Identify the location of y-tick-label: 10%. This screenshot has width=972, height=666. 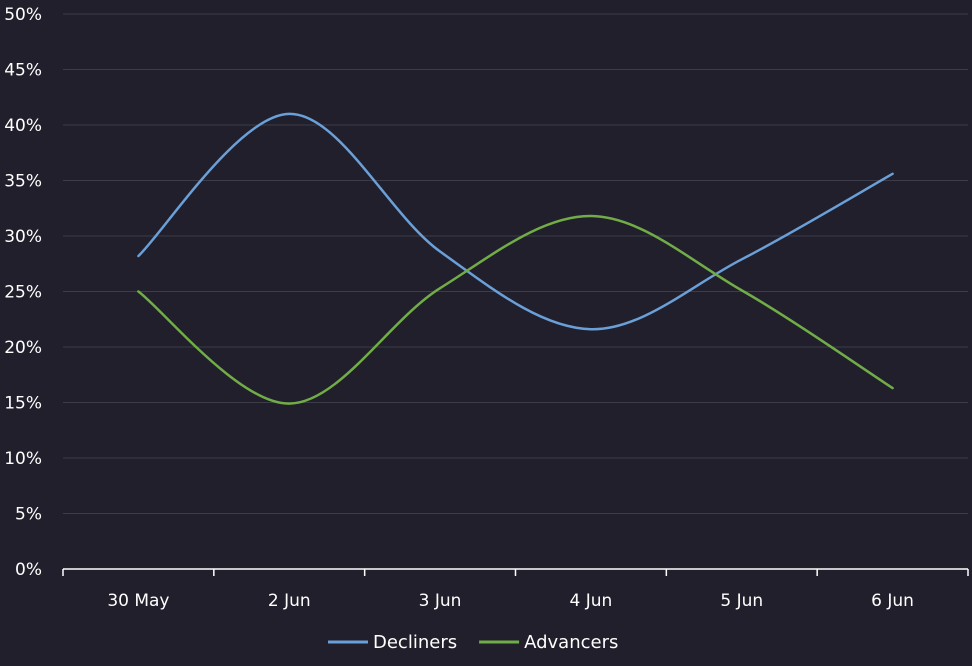
(23, 459).